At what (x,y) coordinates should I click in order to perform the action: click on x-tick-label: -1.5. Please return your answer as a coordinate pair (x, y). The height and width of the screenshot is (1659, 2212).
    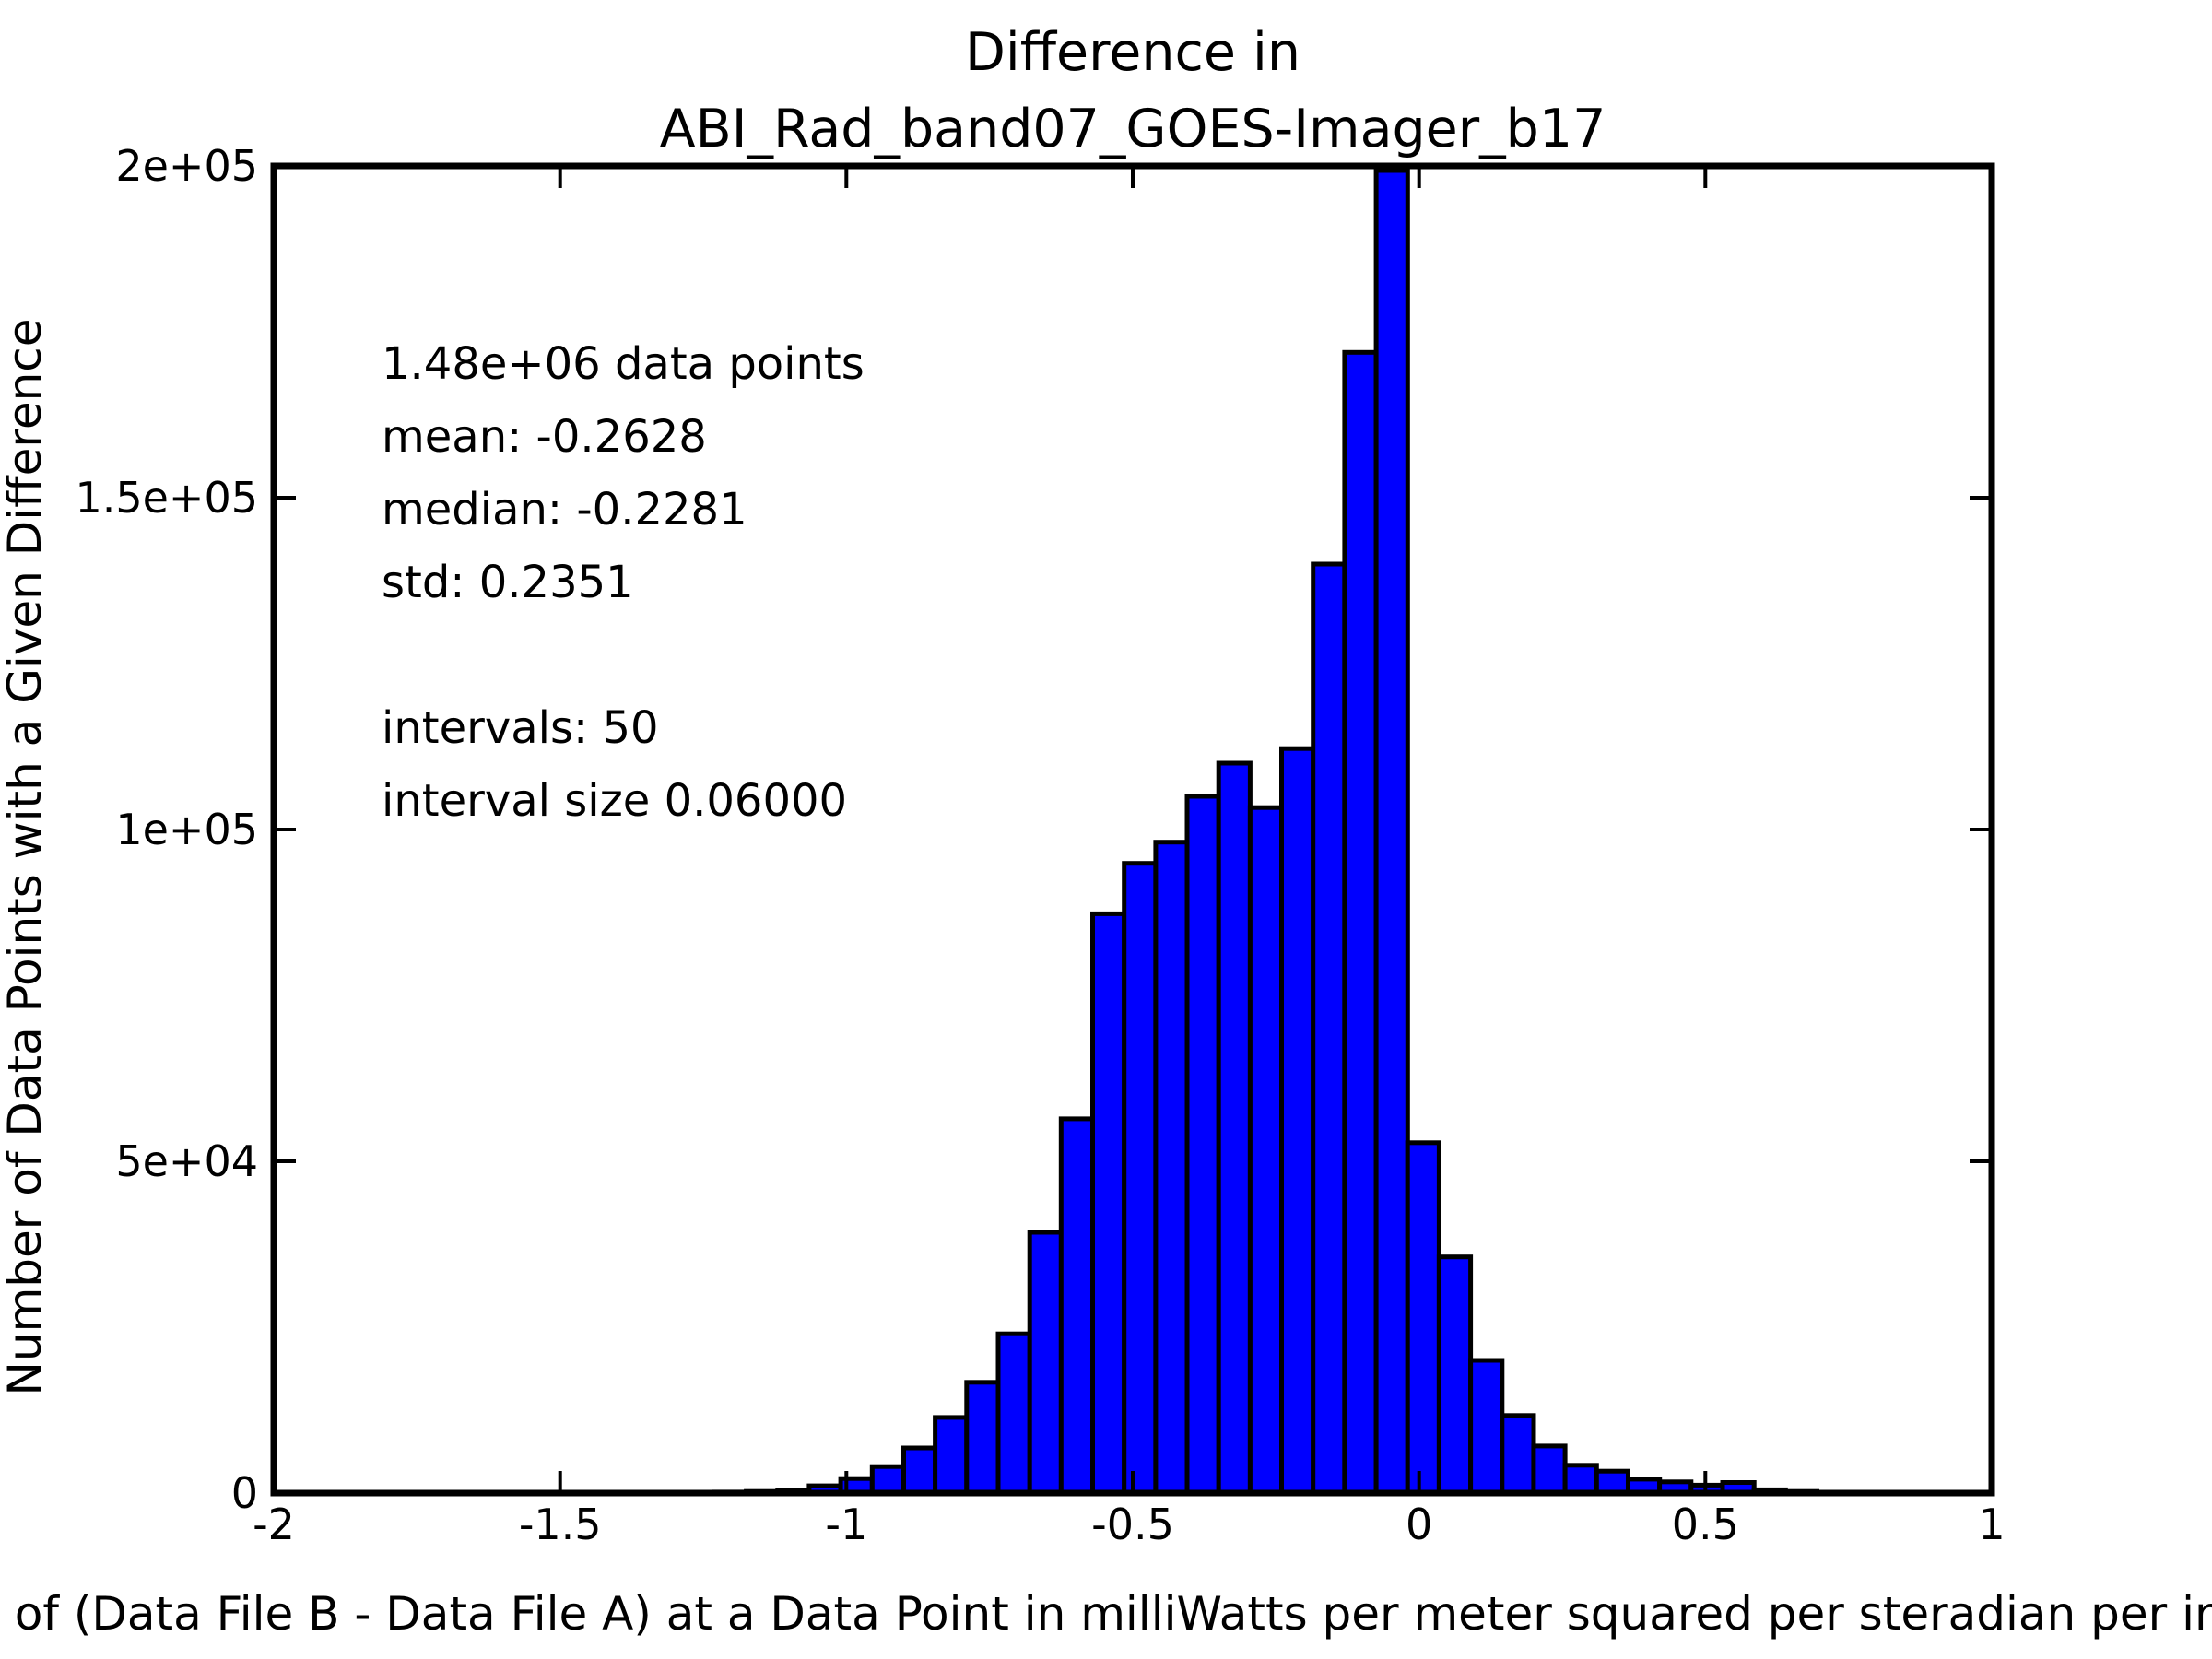
    Looking at the image, I should click on (560, 1524).